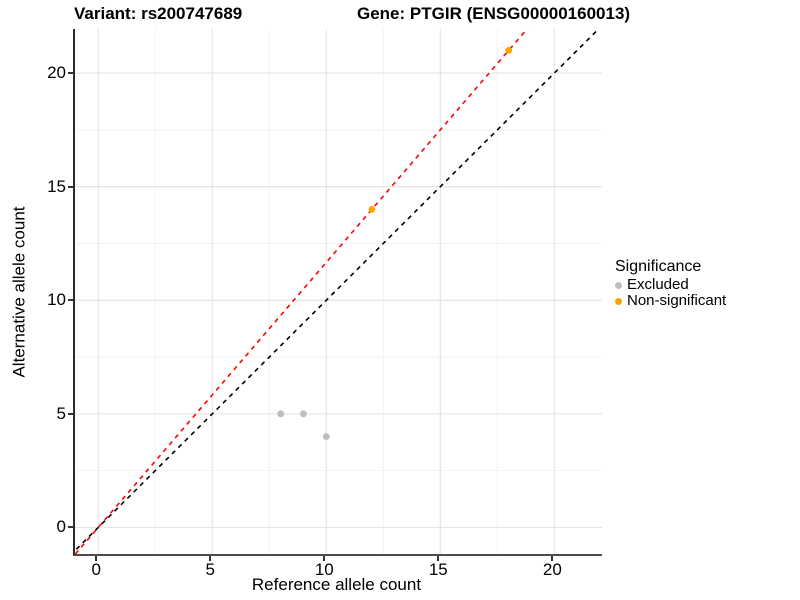  Describe the element at coordinates (56, 73) in the screenshot. I see `y-tick-label: 20` at that location.